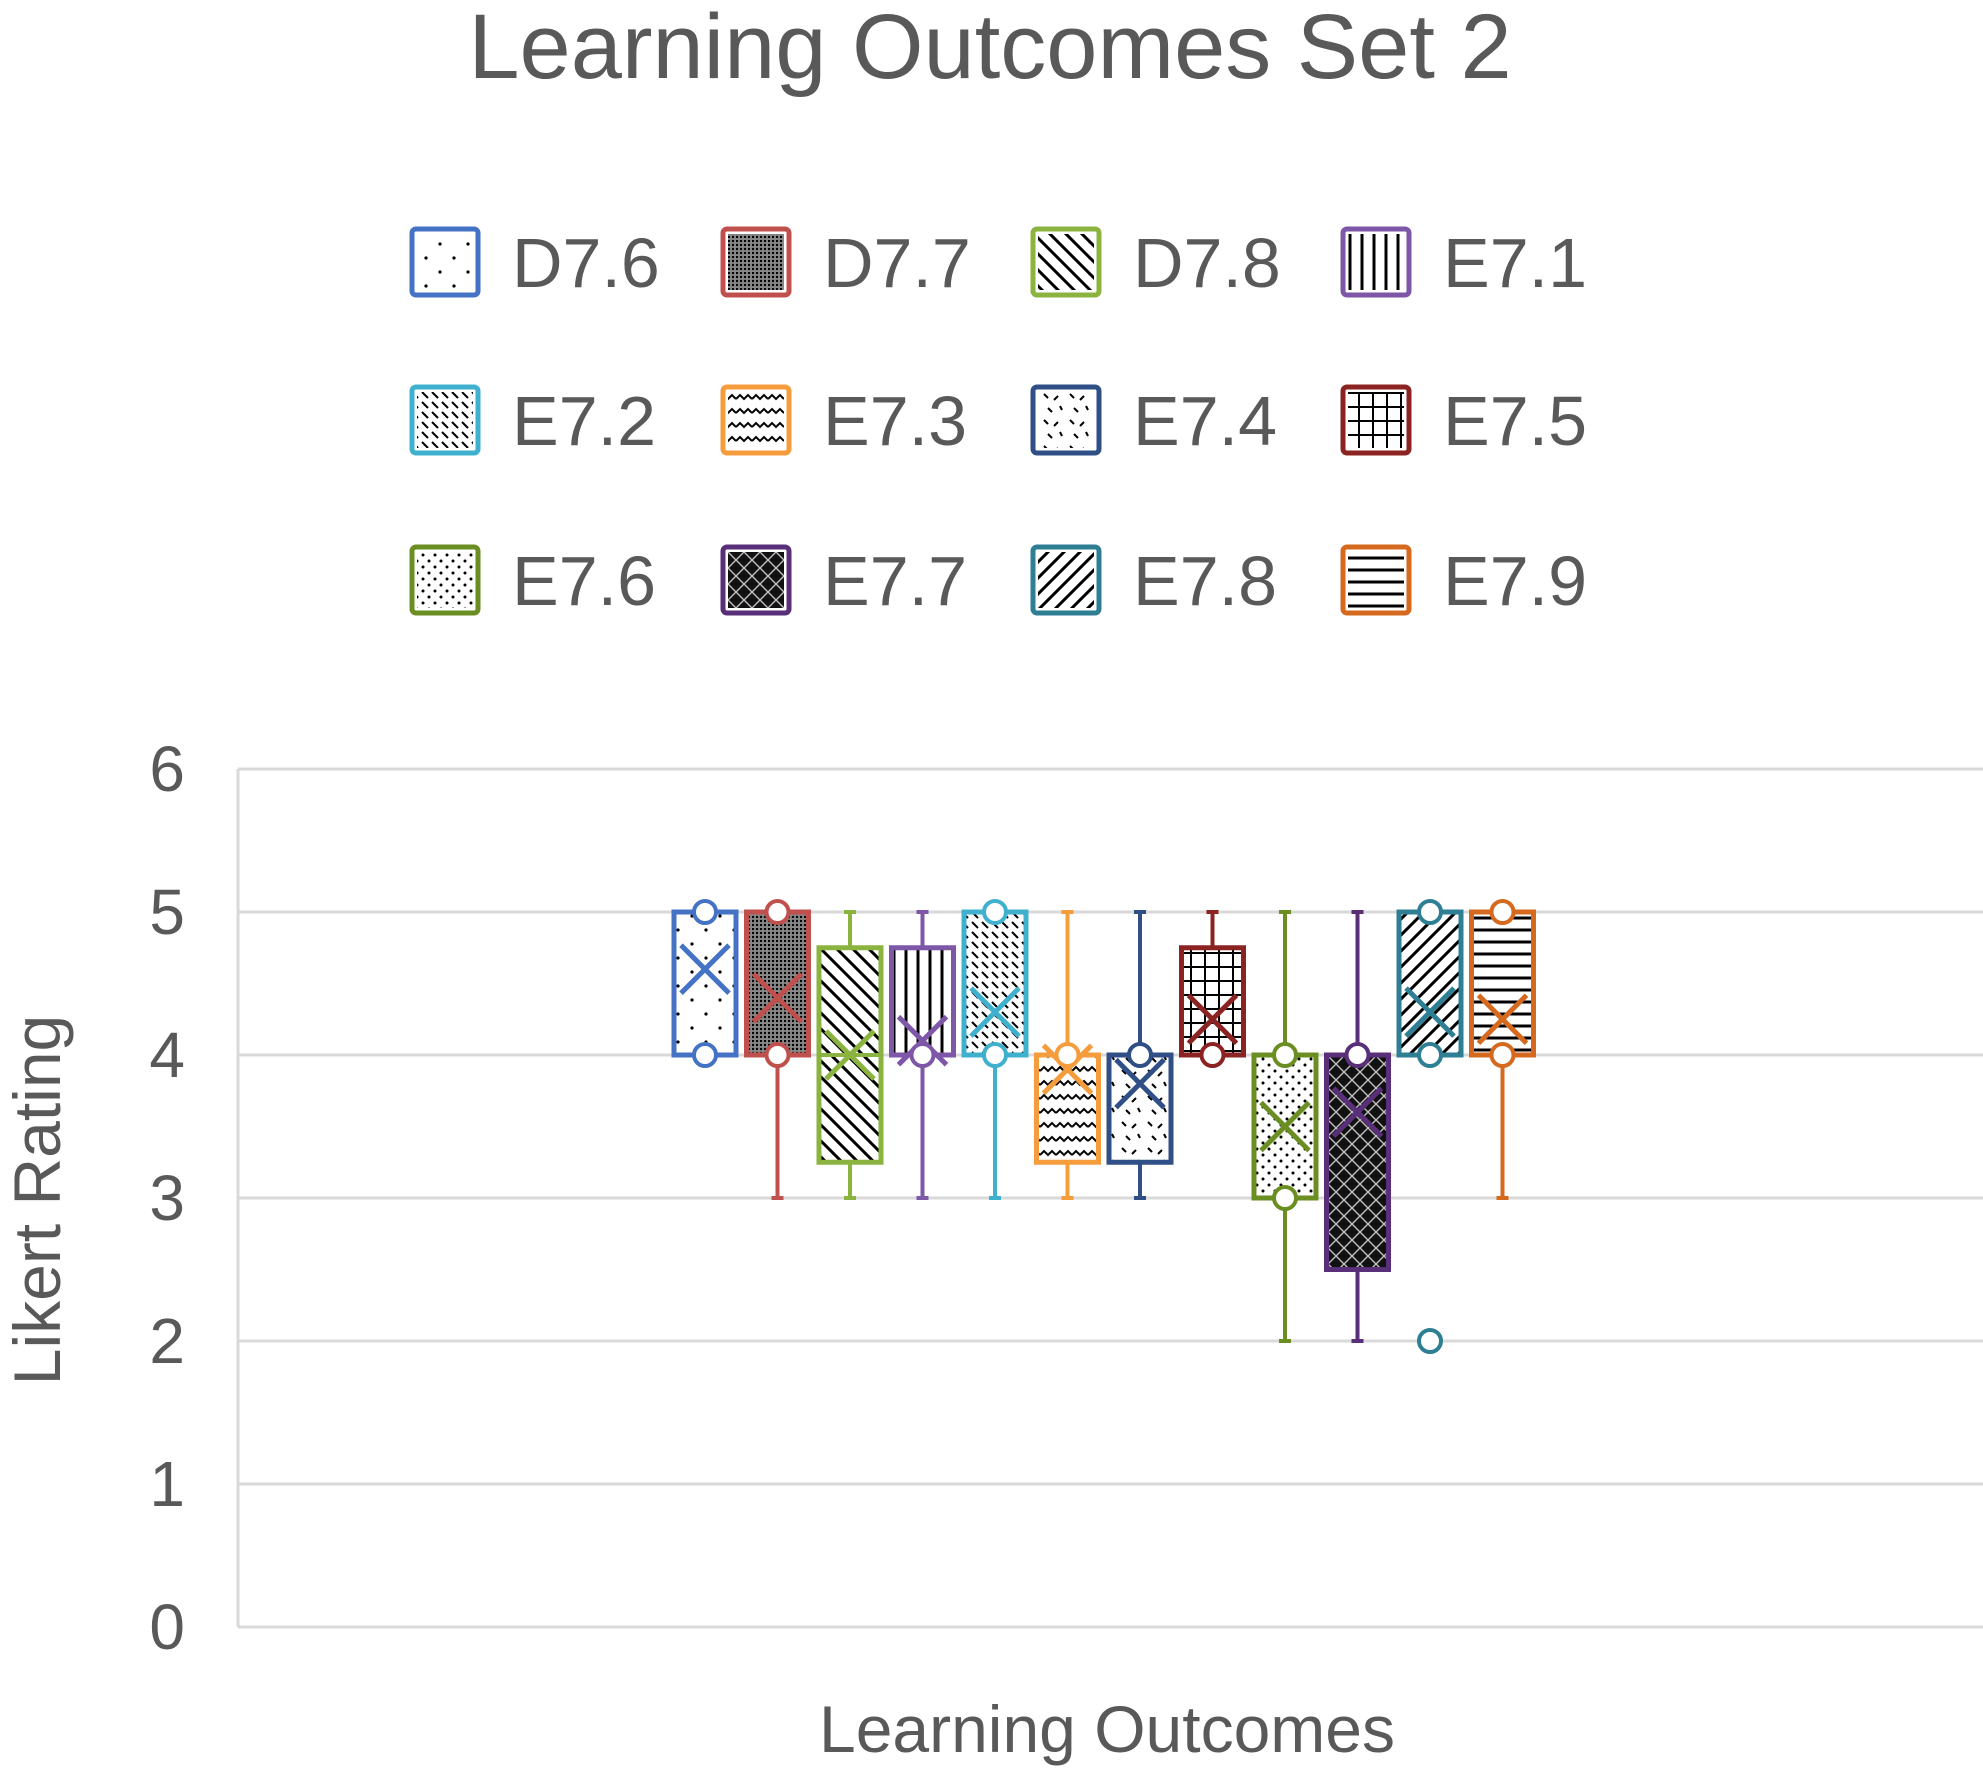 This screenshot has height=1777, width=1983. I want to click on legend-label: E7.3, so click(895, 421).